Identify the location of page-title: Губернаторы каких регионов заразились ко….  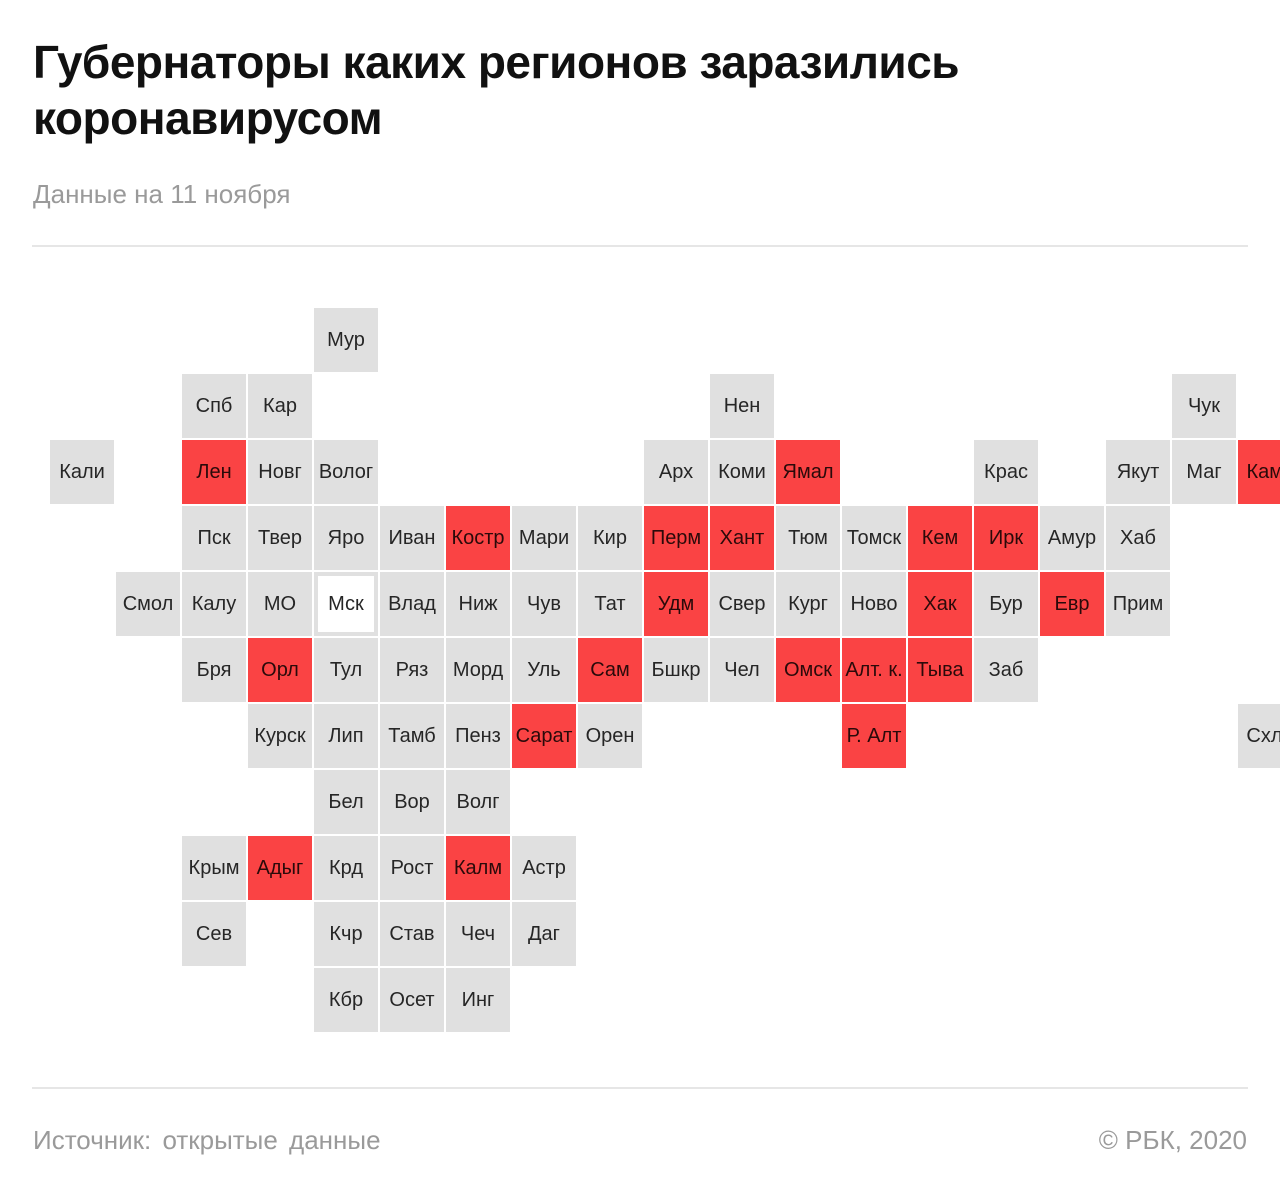
(496, 90).